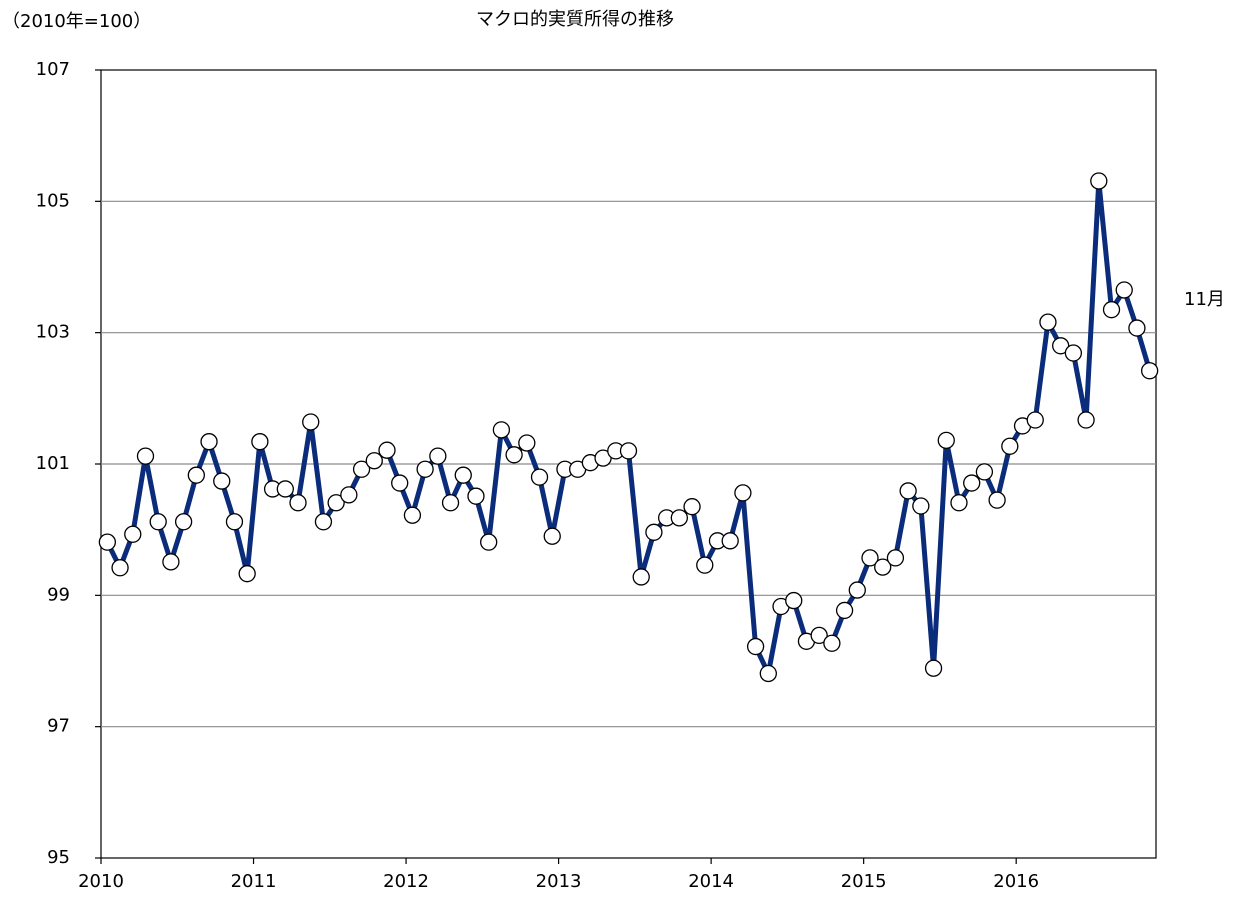 Image resolution: width=1239 pixels, height=908 pixels. What do you see at coordinates (76, 21) in the screenshot?
I see `y-unit-label: （2010年=100）` at bounding box center [76, 21].